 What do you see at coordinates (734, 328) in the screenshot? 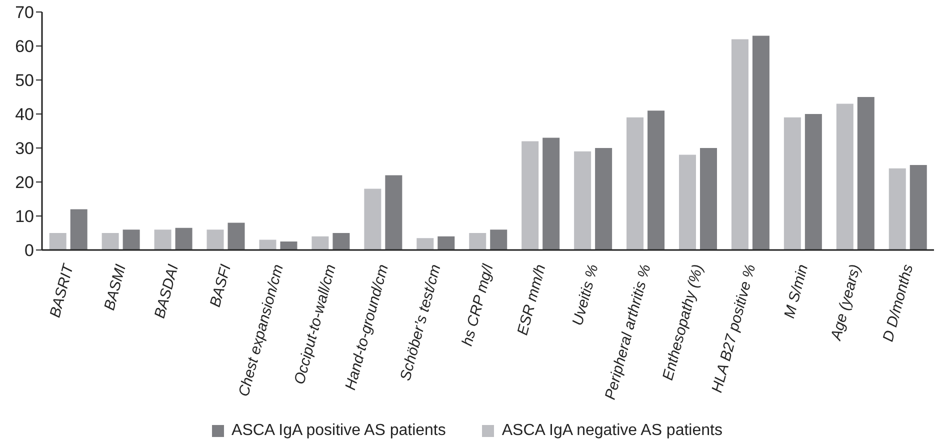
I see `x-tick-label: HLA B27 positive %` at bounding box center [734, 328].